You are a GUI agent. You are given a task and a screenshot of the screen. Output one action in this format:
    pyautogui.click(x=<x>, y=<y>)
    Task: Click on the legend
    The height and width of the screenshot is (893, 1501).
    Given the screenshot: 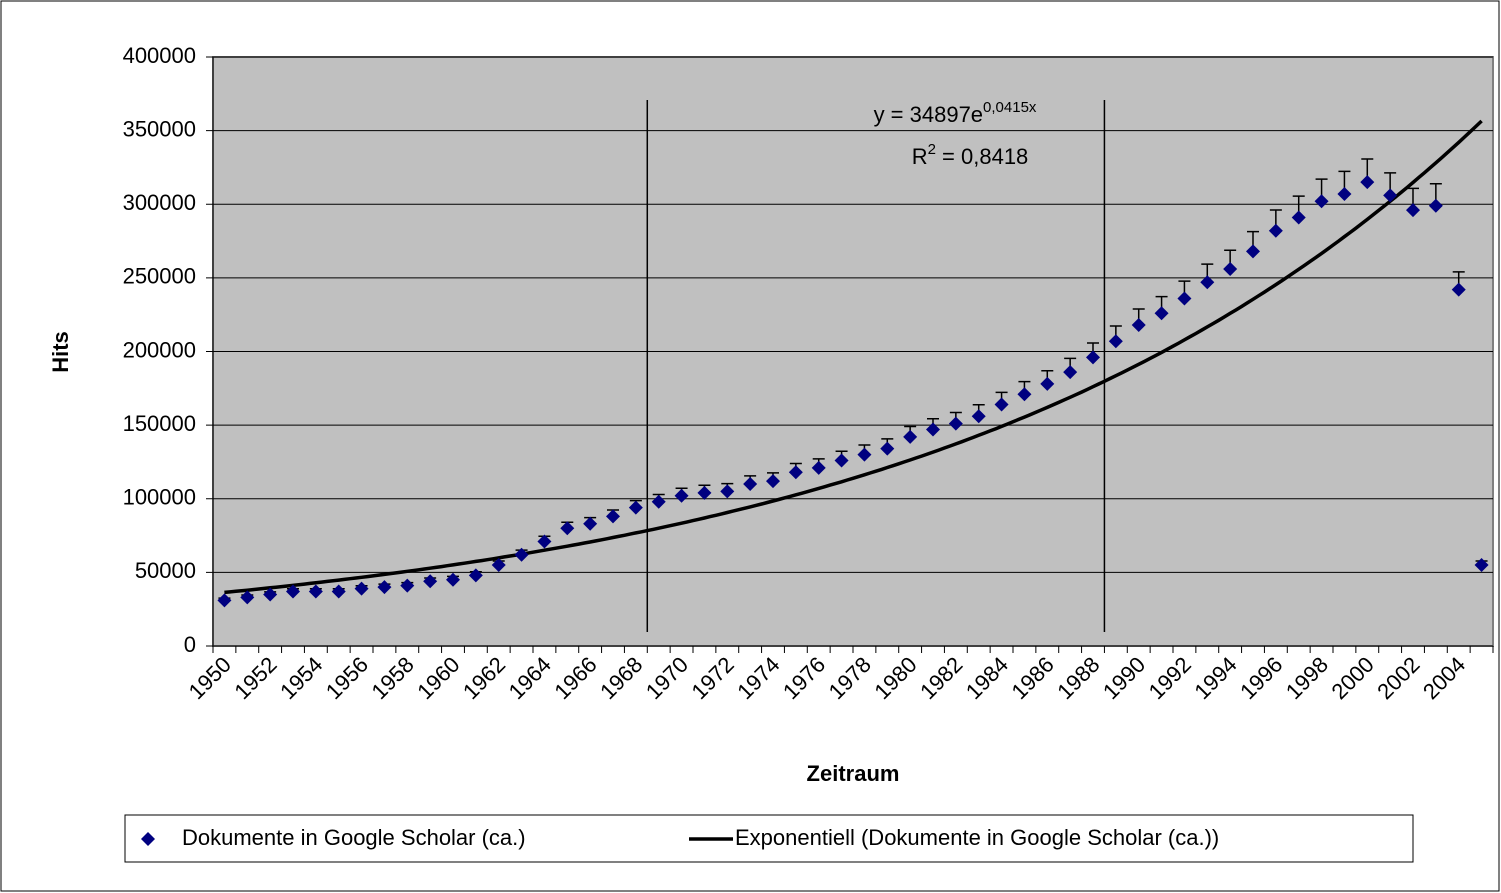 What is the action you would take?
    pyautogui.click(x=769, y=838)
    